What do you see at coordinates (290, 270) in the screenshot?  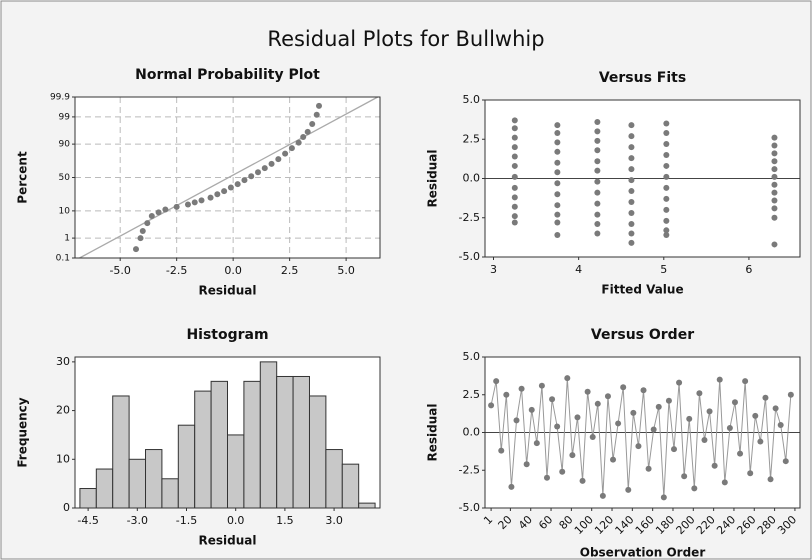 I see `x-tick-label: 2.5` at bounding box center [290, 270].